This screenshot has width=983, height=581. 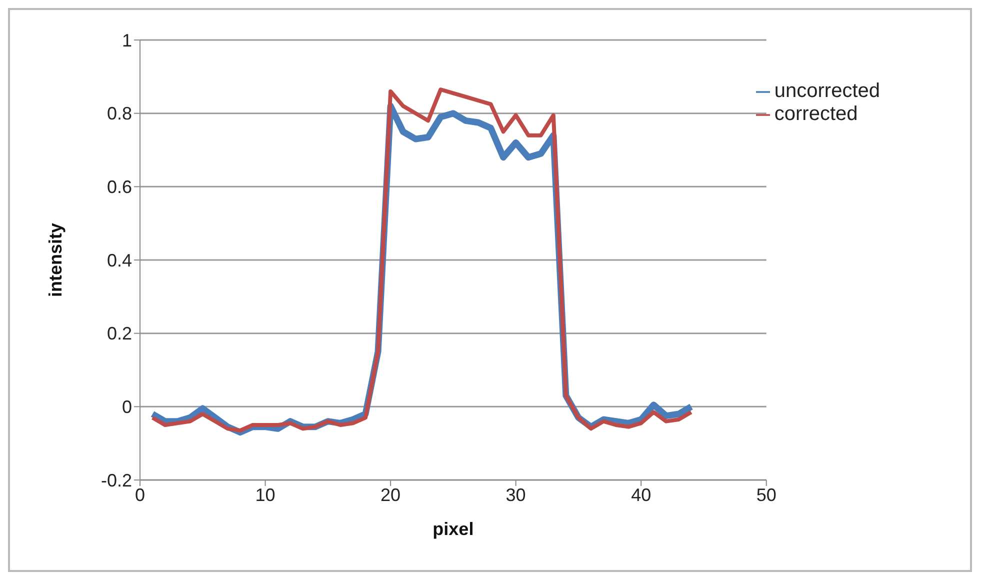 I want to click on x-tick-label: 20, so click(x=390, y=494).